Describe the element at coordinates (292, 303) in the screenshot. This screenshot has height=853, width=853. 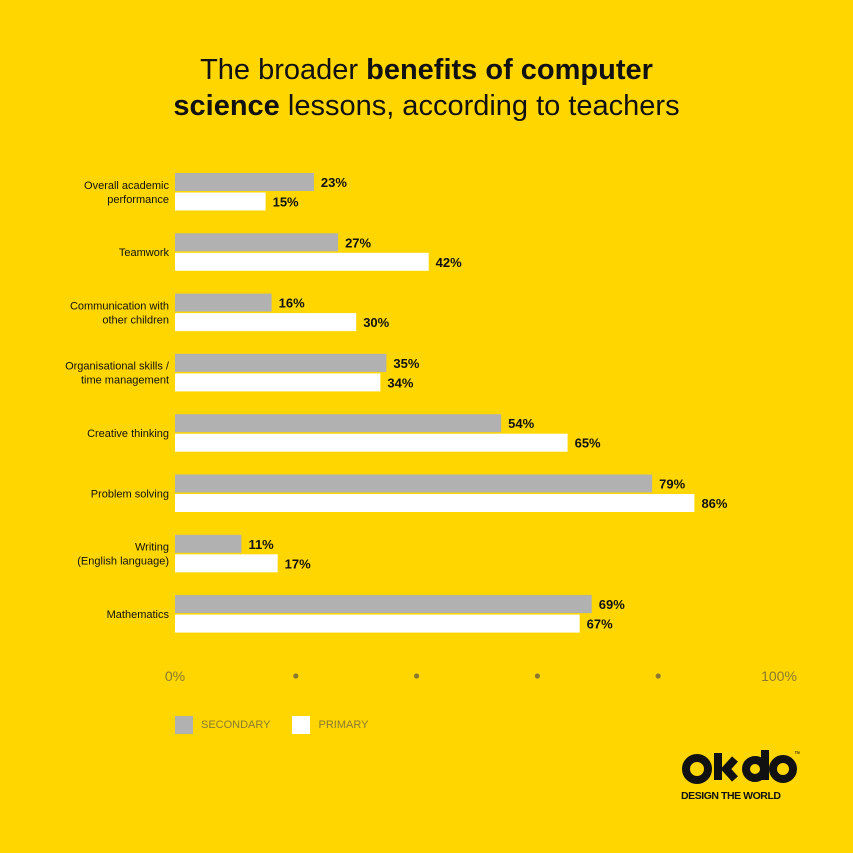
I see `data-label: 16%` at that location.